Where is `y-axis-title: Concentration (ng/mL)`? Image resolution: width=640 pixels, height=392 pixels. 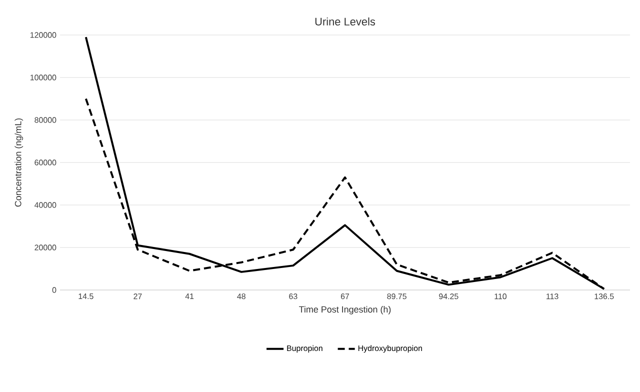
y-axis-title: Concentration (ng/mL) is located at coordinates (19, 162).